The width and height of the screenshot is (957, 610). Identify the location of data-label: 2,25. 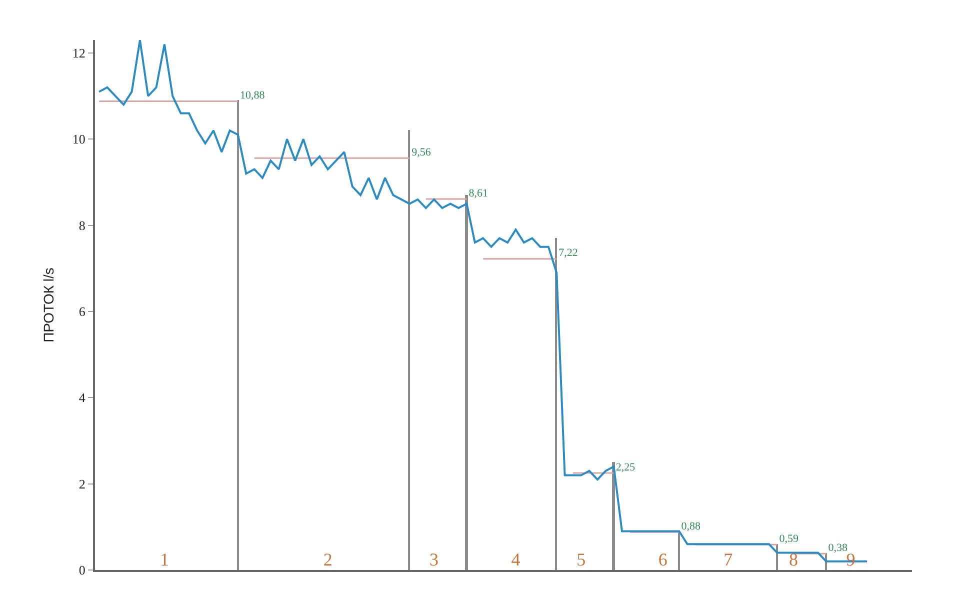
(626, 467).